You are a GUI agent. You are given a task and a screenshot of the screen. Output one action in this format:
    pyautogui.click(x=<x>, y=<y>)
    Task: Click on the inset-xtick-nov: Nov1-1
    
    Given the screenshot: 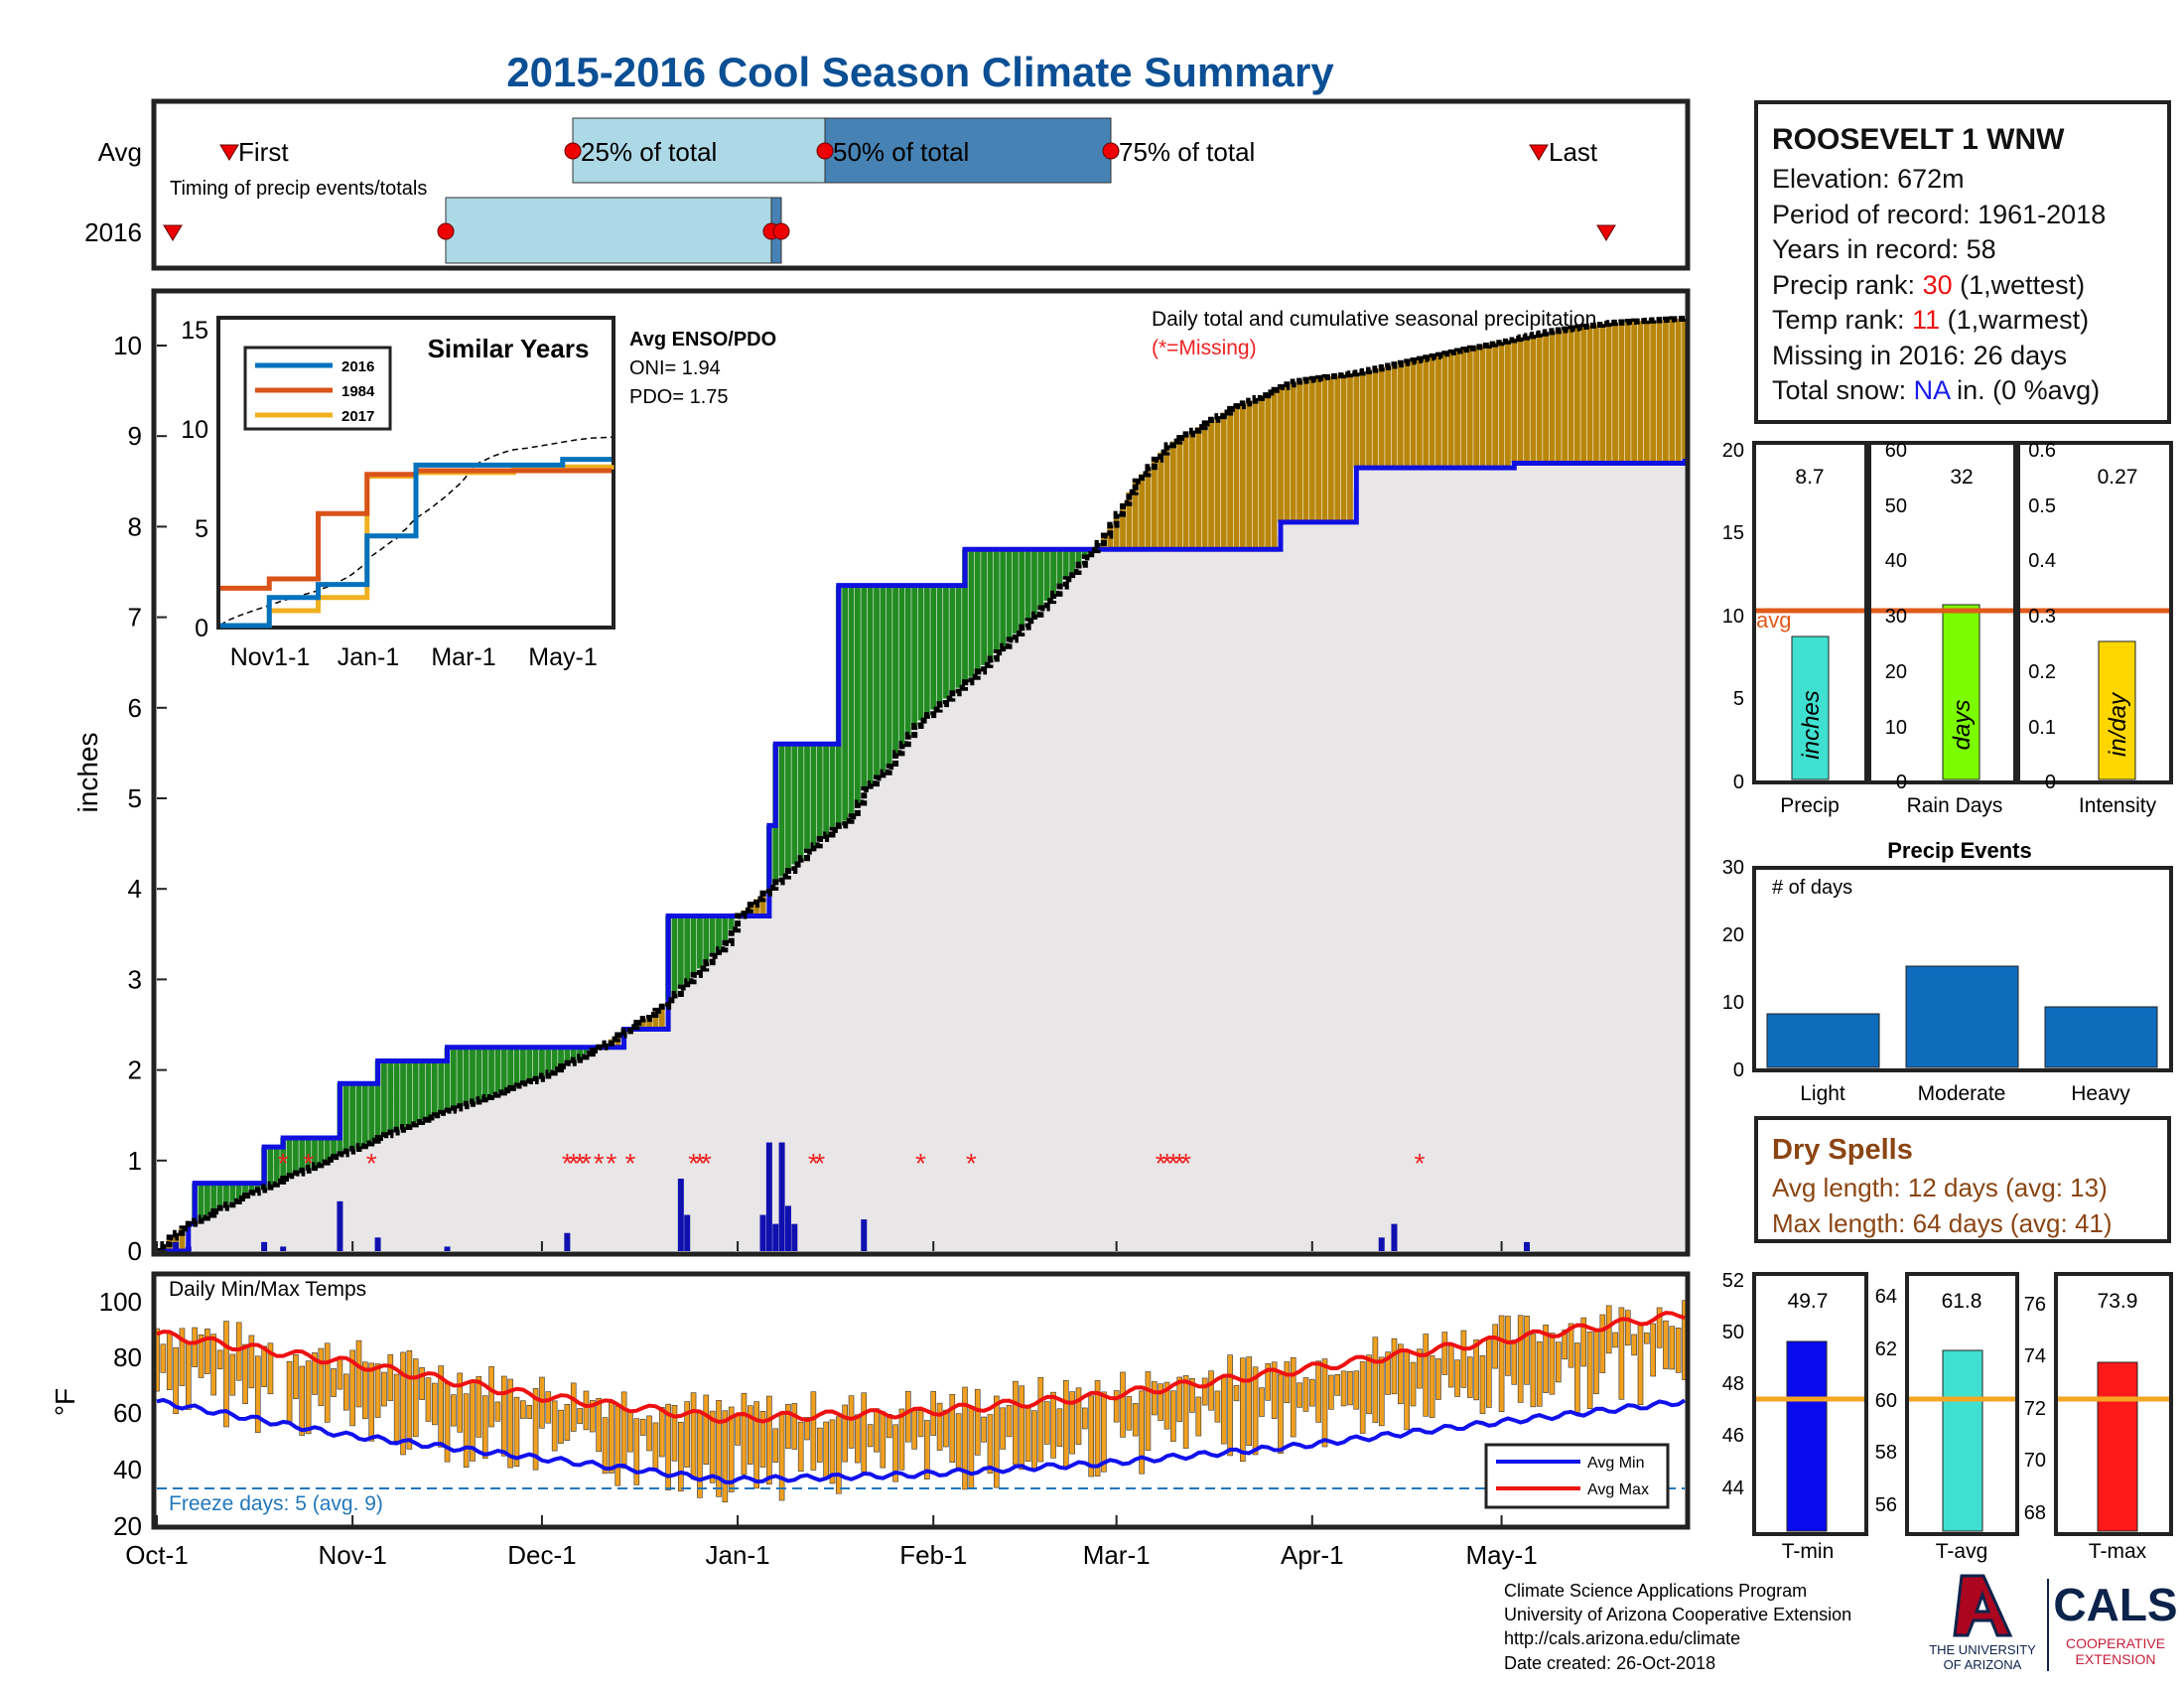 What is the action you would take?
    pyautogui.click(x=270, y=657)
    